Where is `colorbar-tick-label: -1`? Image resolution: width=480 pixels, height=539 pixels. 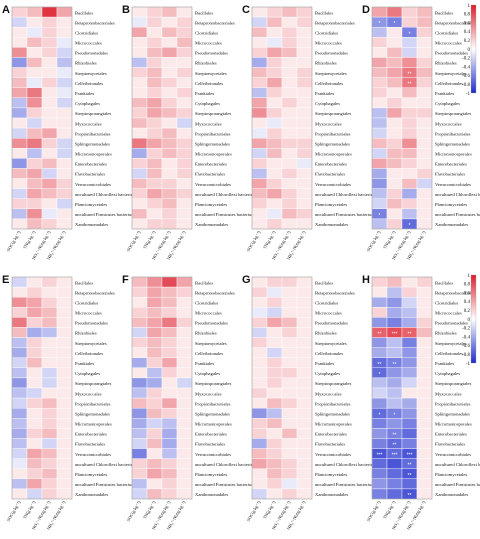 colorbar-tick-label: -1 is located at coordinates (468, 364).